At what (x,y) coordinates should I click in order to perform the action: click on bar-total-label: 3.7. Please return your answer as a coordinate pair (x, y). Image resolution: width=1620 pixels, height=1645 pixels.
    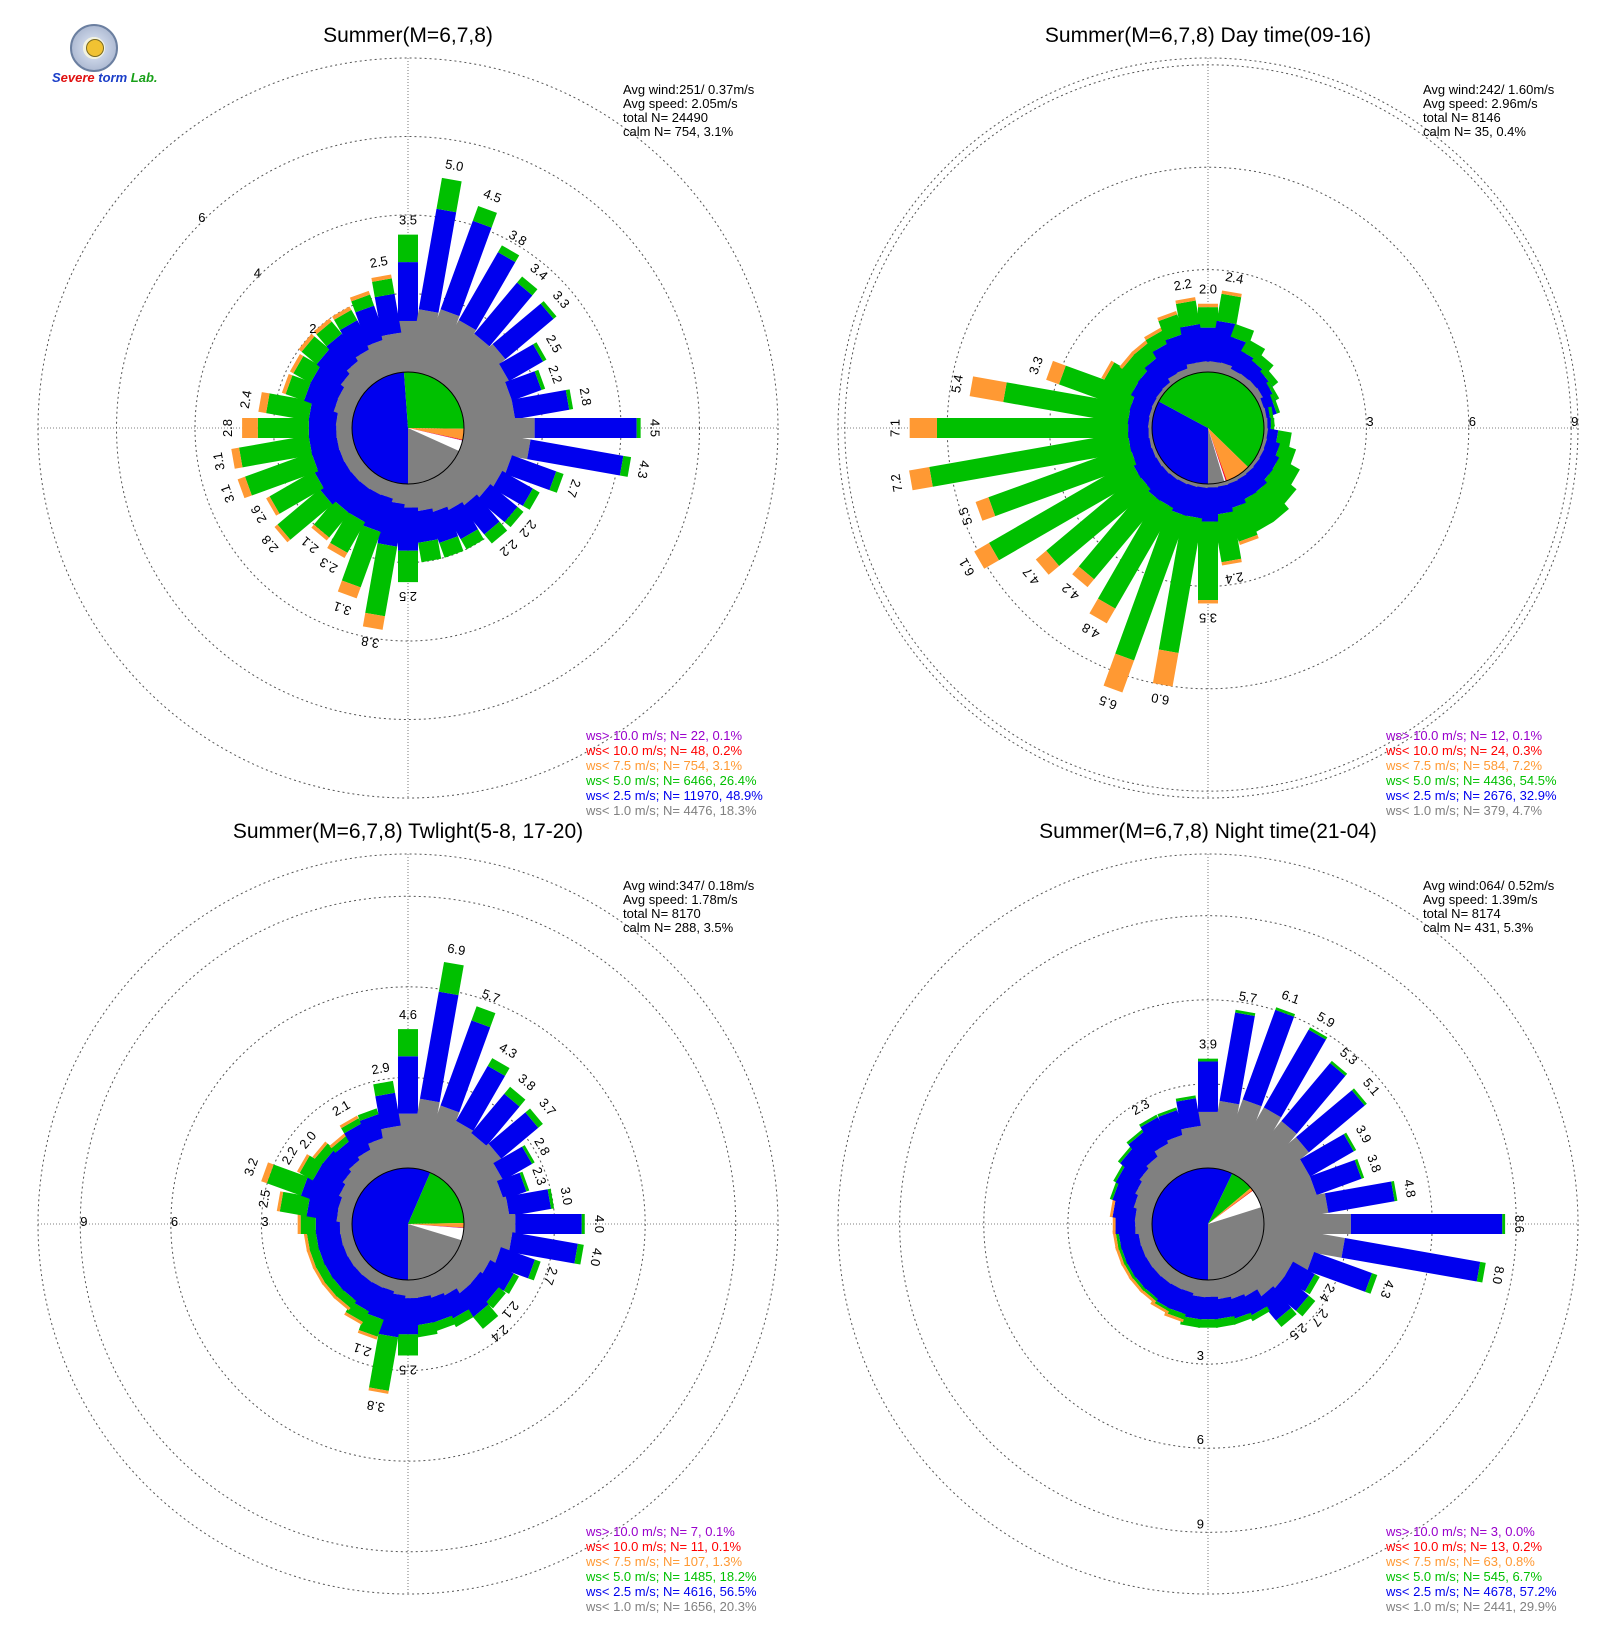
    Looking at the image, I should click on (547, 1106).